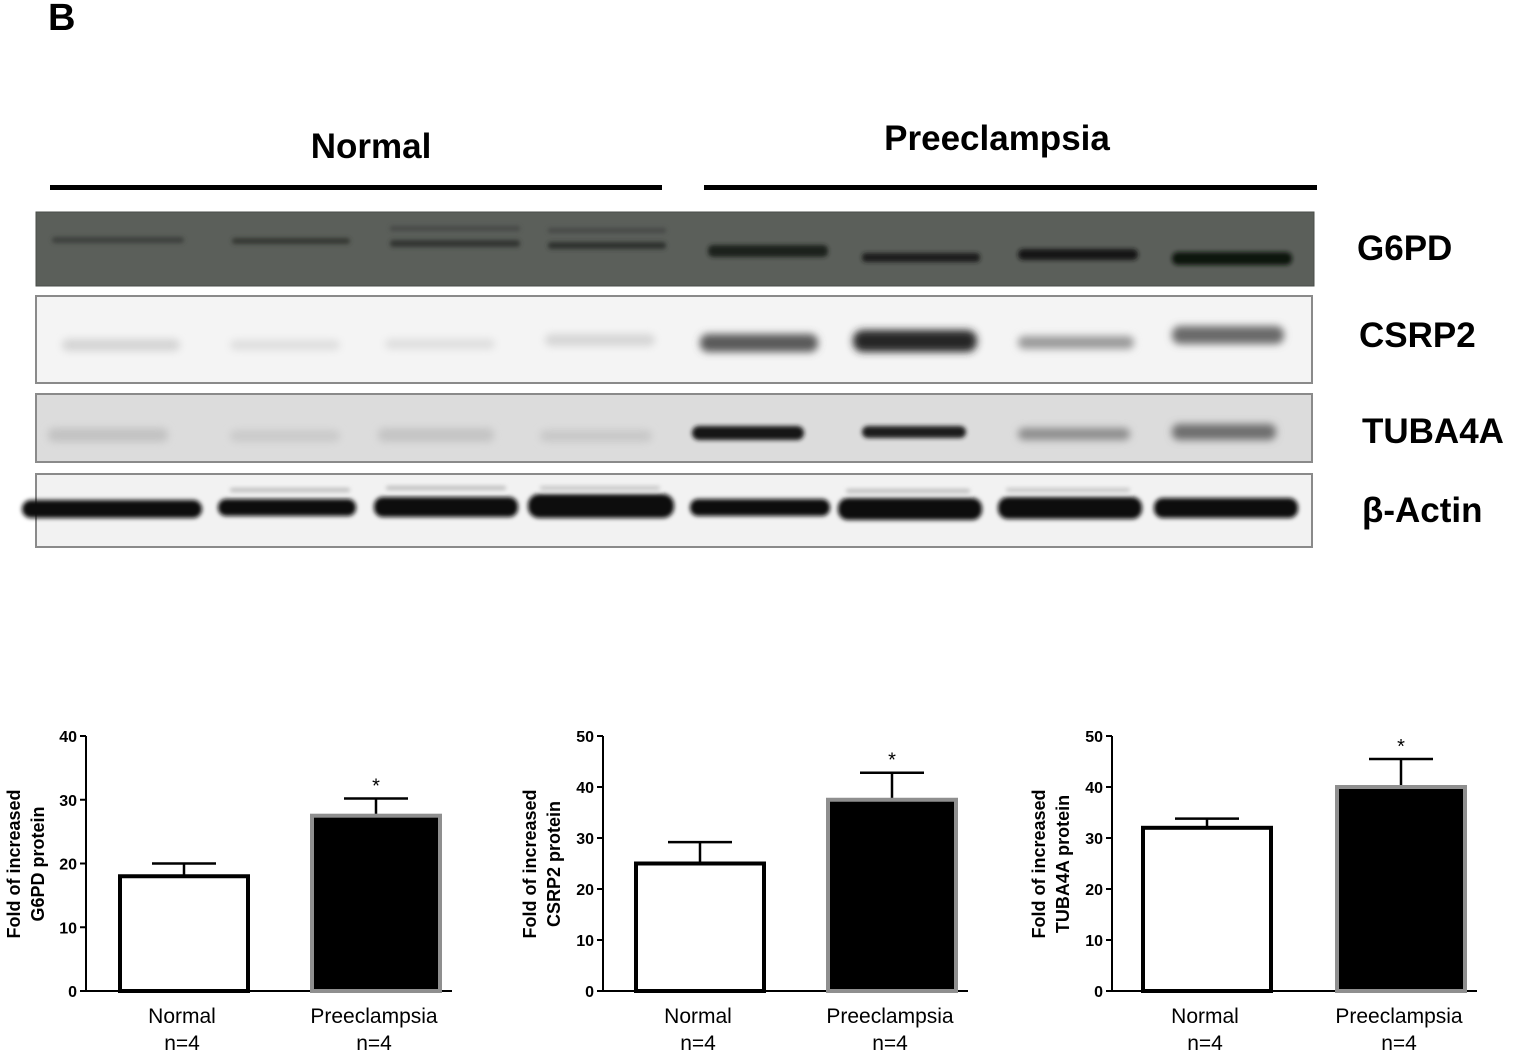  What do you see at coordinates (1404, 248) in the screenshot?
I see `protein-label-g6pd: G6PD` at bounding box center [1404, 248].